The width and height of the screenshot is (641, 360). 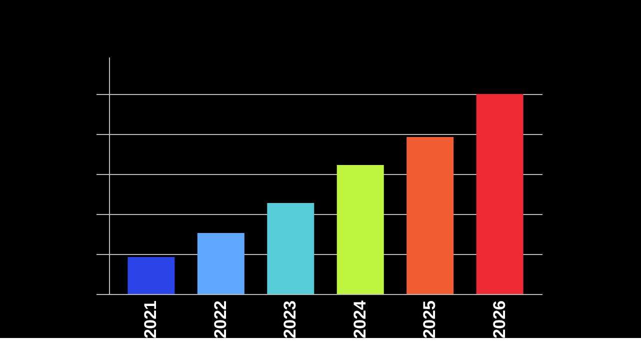 I want to click on x-tick-label: 2026, so click(x=499, y=319).